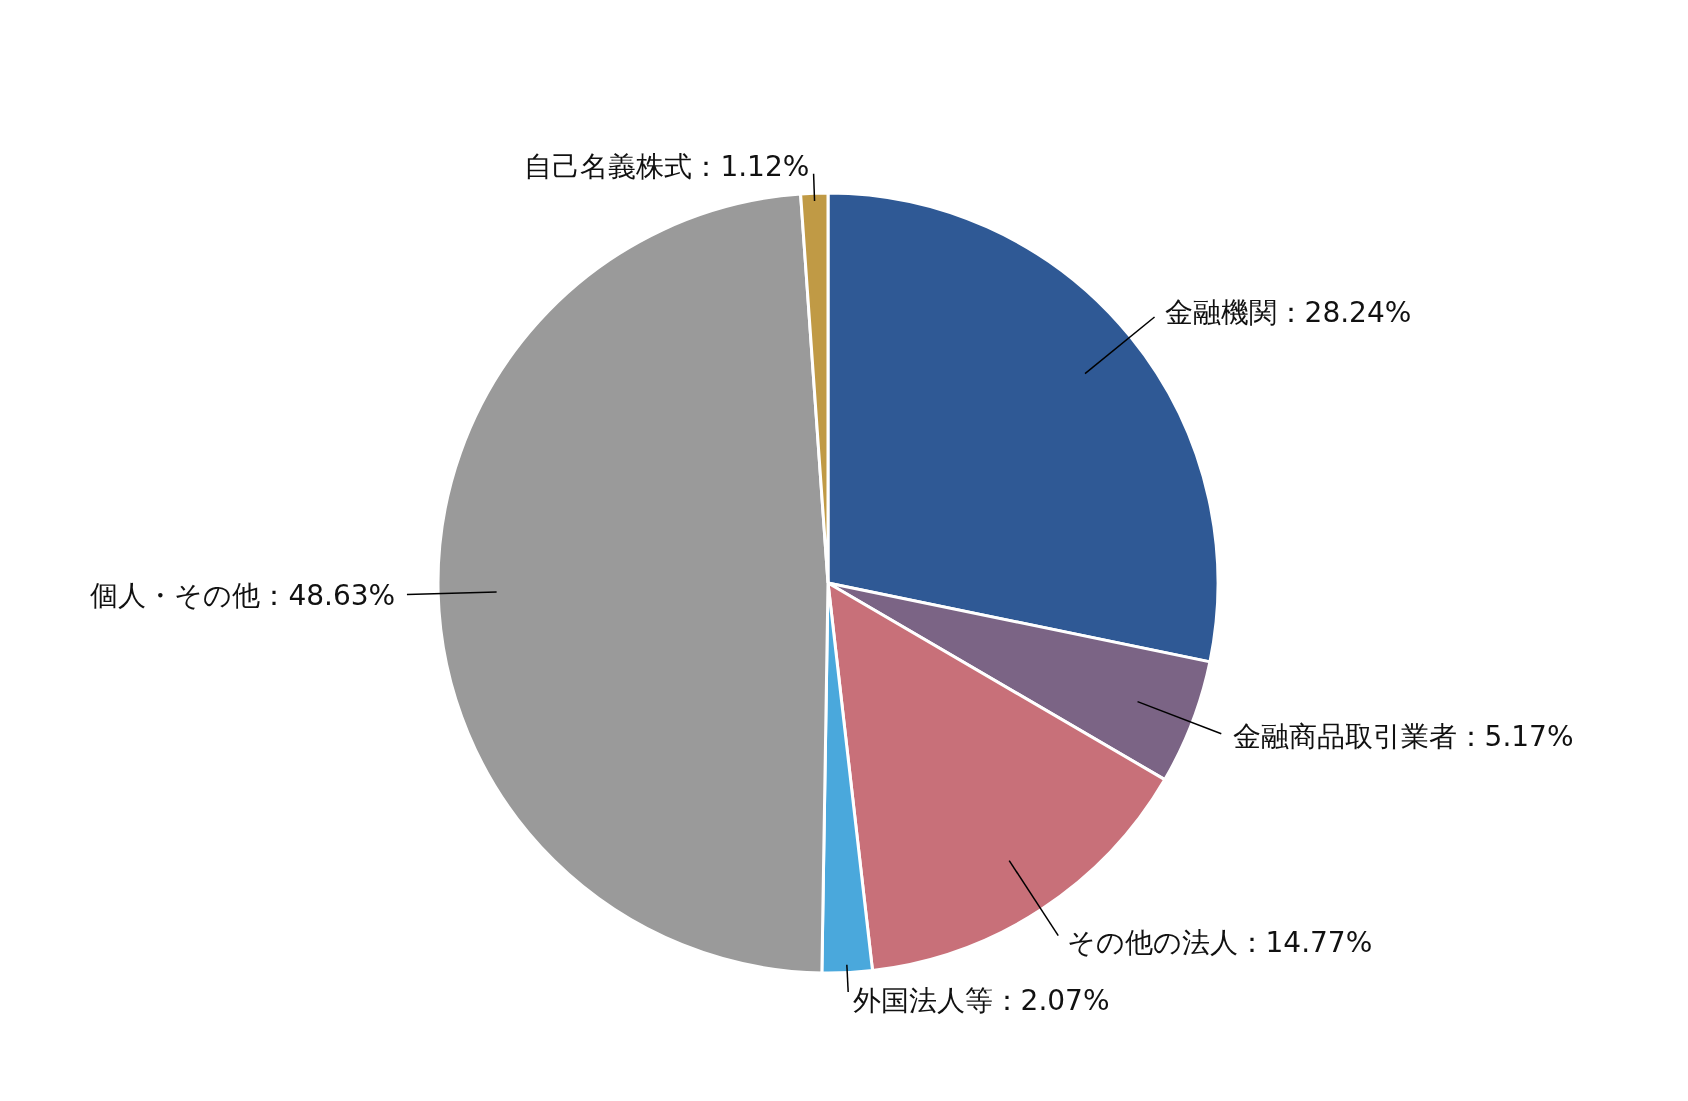  What do you see at coordinates (1219, 943) in the screenshot?
I see `slice-label: その他の法人：14.77%` at bounding box center [1219, 943].